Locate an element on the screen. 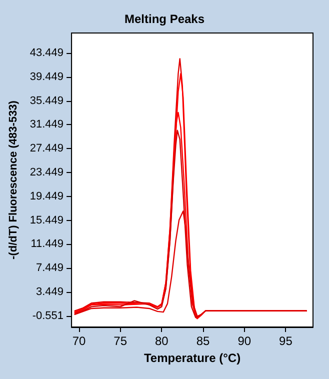 This screenshot has width=329, height=379. y-tick-label: 7.449 is located at coordinates (50, 268).